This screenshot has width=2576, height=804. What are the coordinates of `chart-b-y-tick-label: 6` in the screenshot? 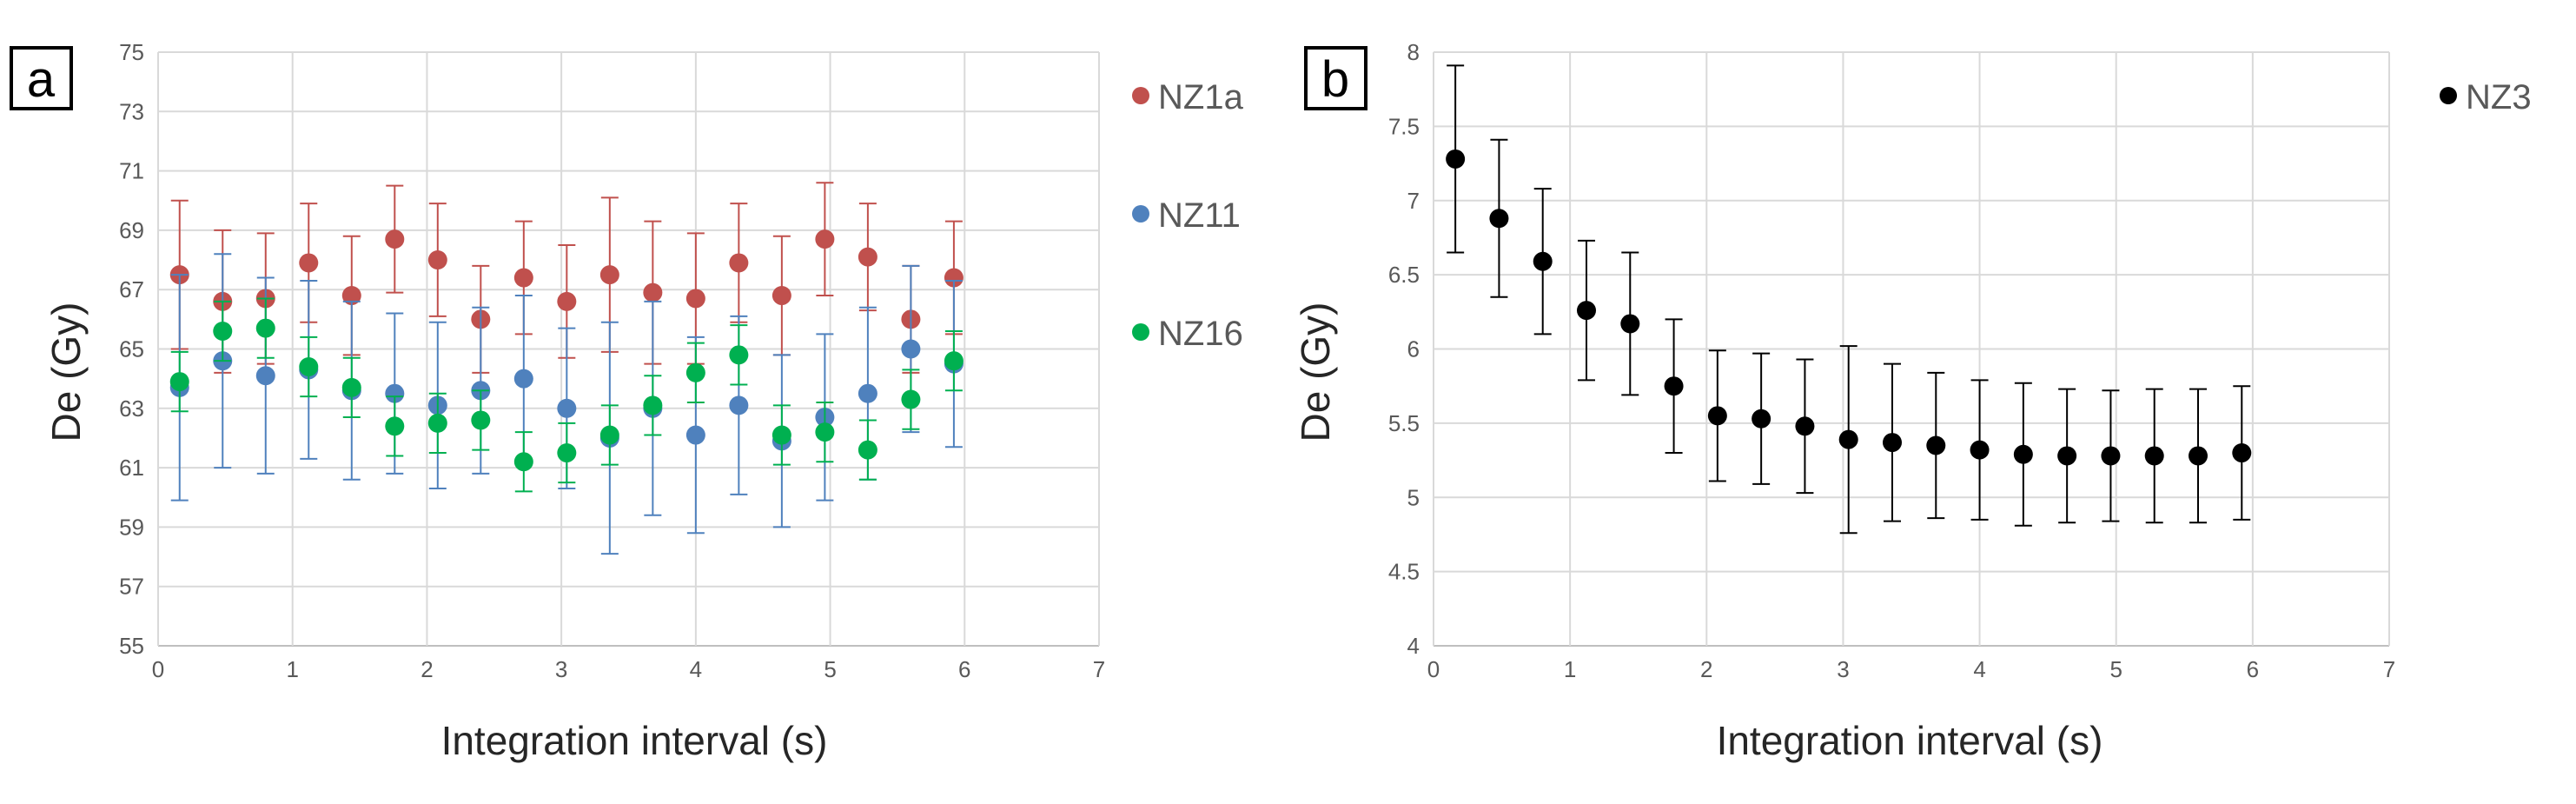 It's located at (1413, 349).